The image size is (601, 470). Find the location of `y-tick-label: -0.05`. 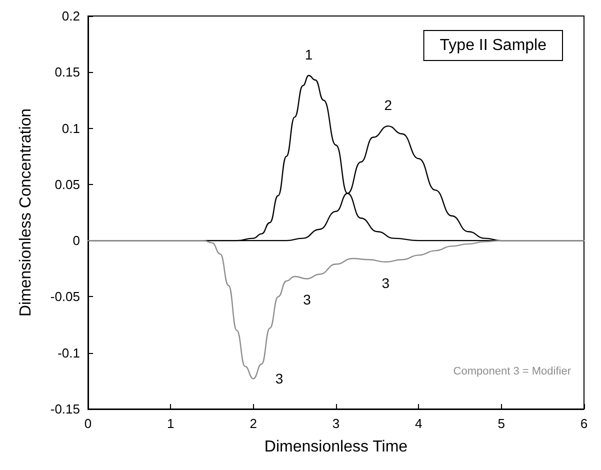

y-tick-label: -0.05 is located at coordinates (65, 296).